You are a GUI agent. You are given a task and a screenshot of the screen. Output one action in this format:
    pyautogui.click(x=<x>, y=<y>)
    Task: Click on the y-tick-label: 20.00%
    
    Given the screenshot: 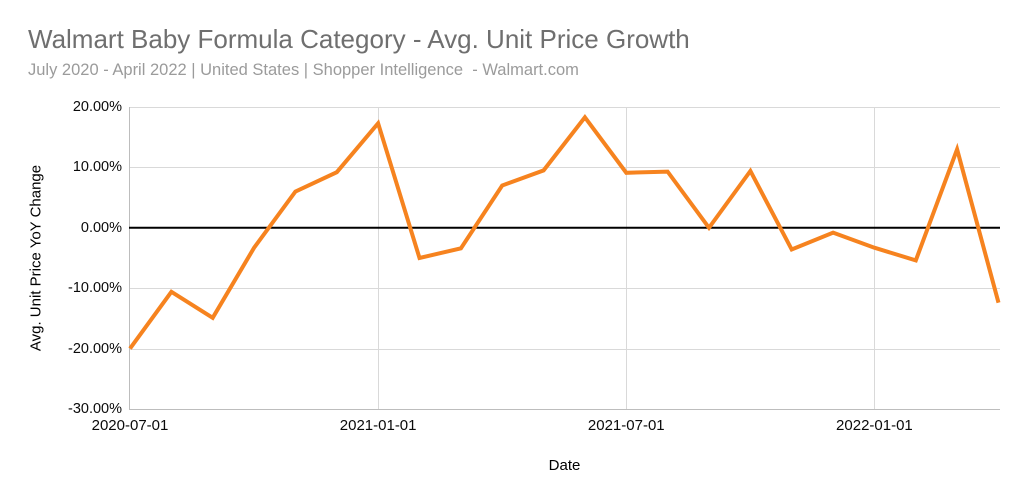 What is the action you would take?
    pyautogui.click(x=97, y=107)
    